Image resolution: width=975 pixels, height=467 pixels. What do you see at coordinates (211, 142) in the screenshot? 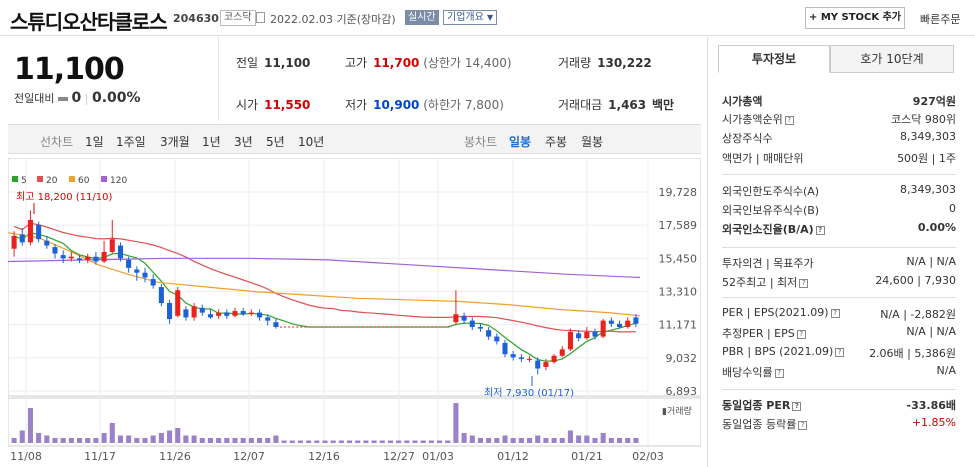
I see `period-1y: 1년` at bounding box center [211, 142].